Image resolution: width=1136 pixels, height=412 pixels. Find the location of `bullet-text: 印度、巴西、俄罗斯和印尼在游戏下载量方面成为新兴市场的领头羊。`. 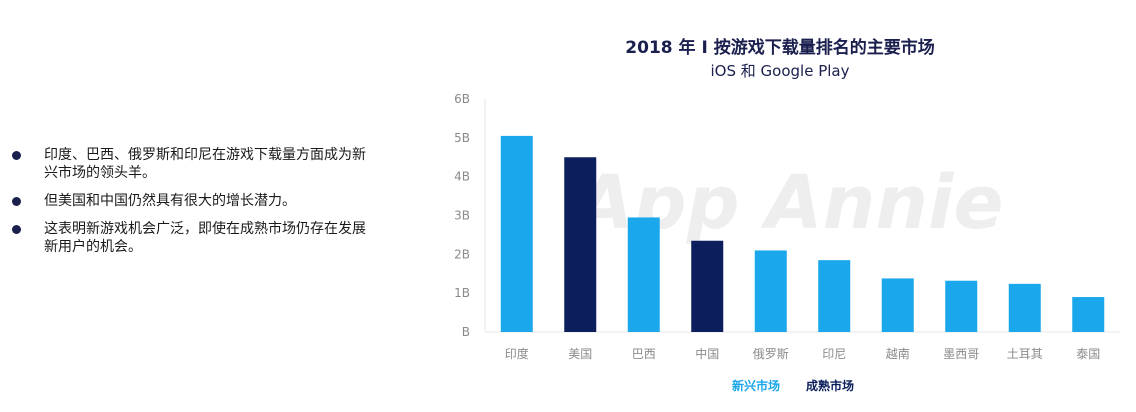

bullet-text: 印度、巴西、俄罗斯和印尼在游戏下载量方面成为新兴市场的领头羊。 is located at coordinates (205, 164).